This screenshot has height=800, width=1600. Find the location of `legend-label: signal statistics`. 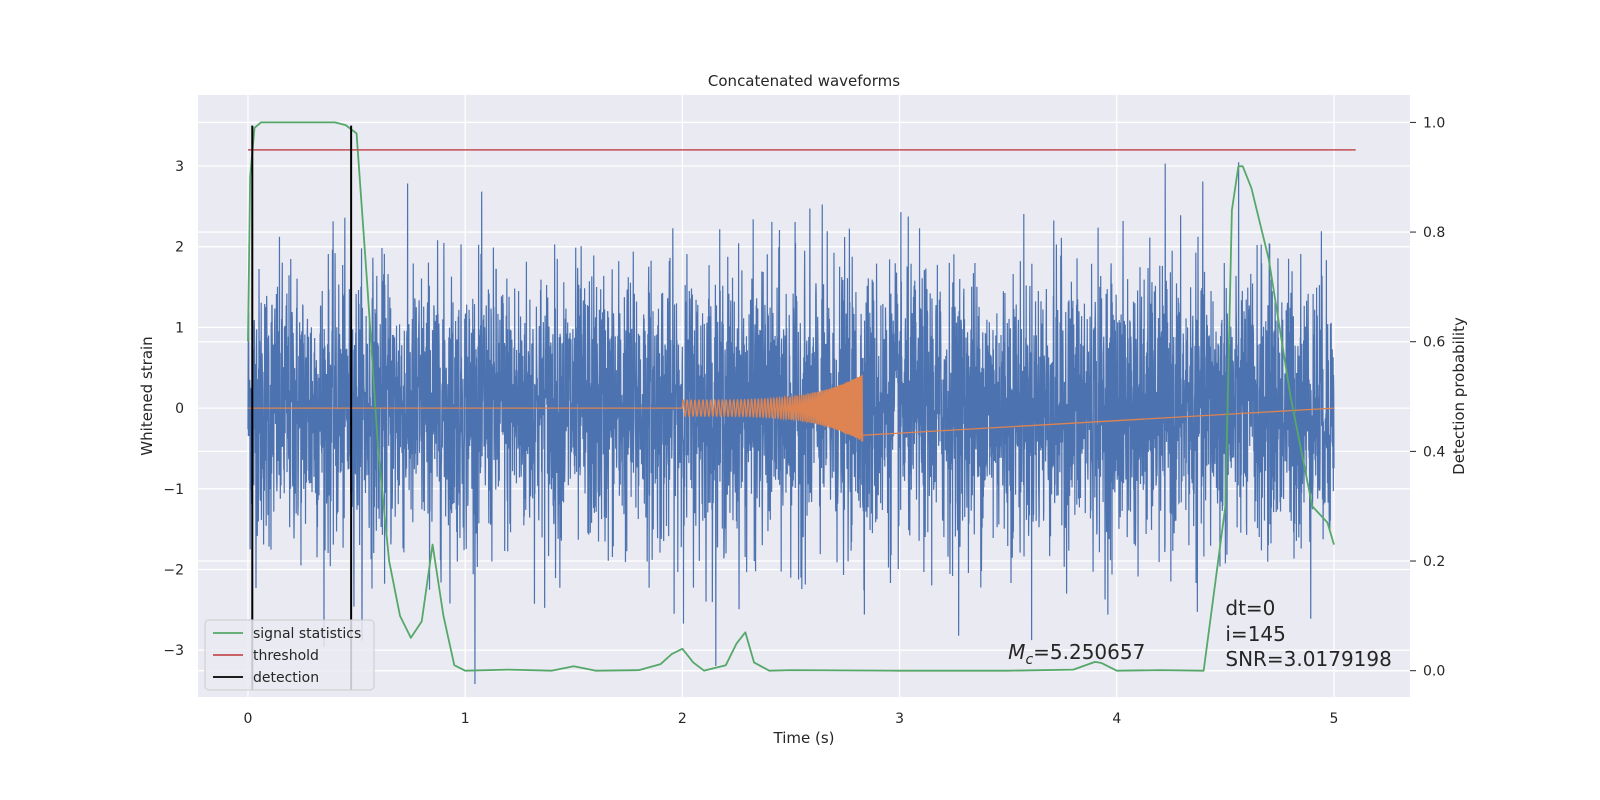

legend-label: signal statistics is located at coordinates (307, 634).